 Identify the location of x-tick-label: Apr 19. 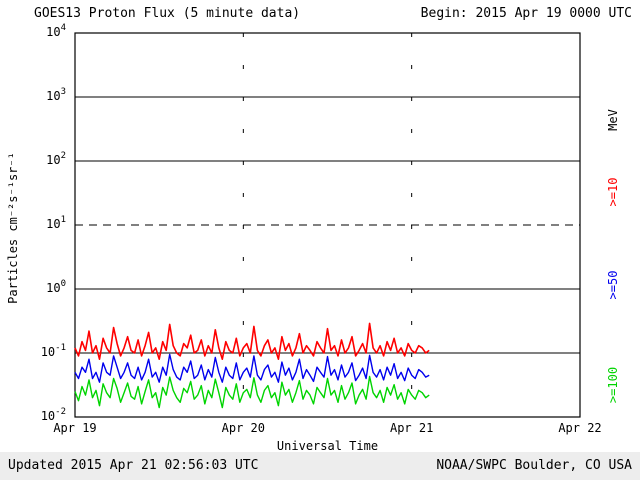
(75, 428).